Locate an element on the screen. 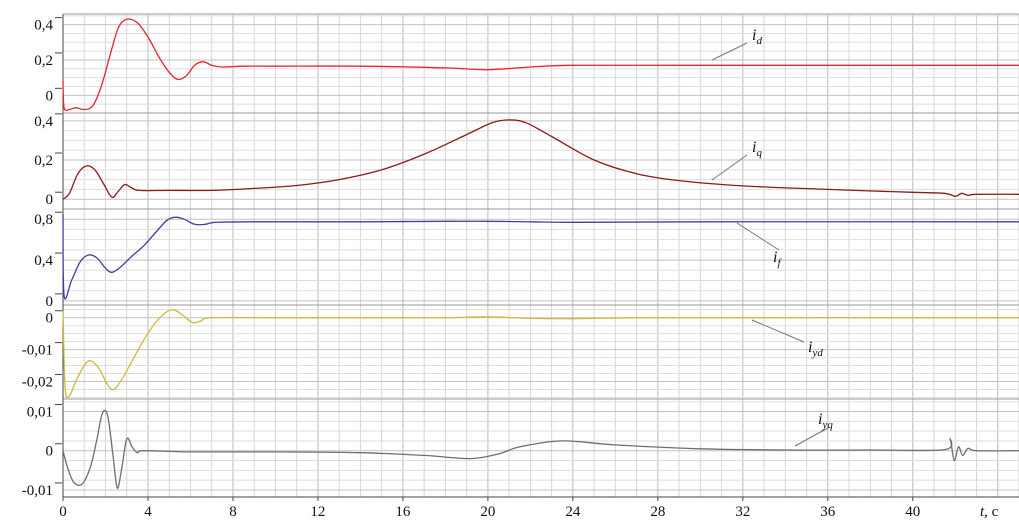 The height and width of the screenshot is (521, 1019). y-tick-label: 0,8 is located at coordinates (43, 220).